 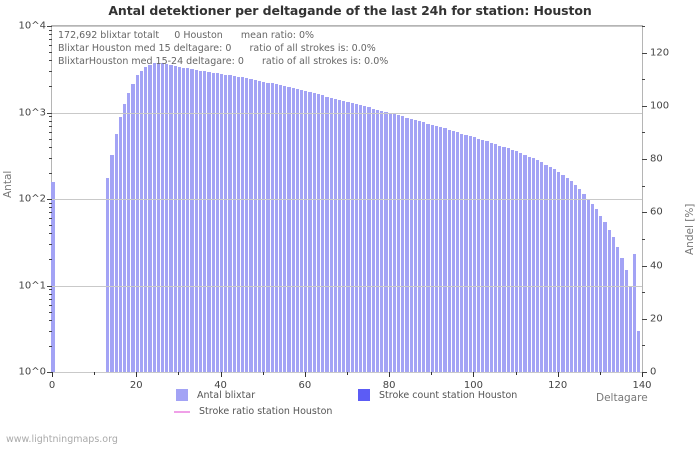 I want to click on y-axis-right-label: 40, so click(x=656, y=266).